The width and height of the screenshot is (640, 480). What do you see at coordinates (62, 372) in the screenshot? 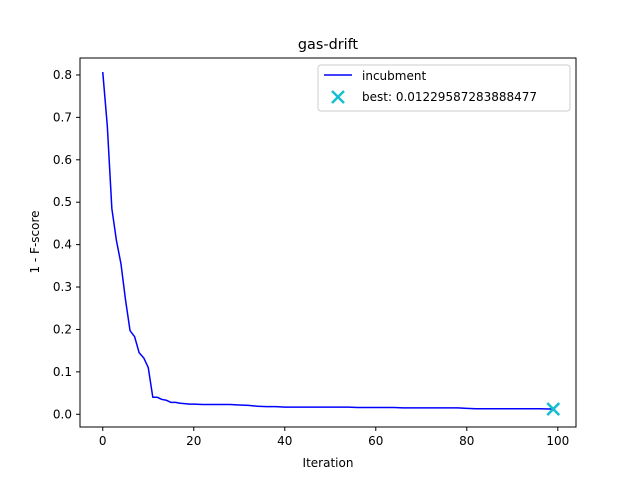
I see `y-tick-label: 0.1` at bounding box center [62, 372].